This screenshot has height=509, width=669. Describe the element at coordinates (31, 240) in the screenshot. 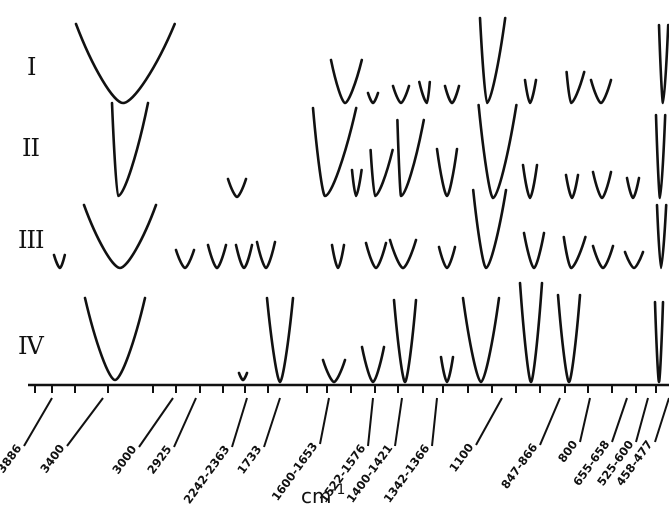

I see `spectrum-label-III: III` at that location.